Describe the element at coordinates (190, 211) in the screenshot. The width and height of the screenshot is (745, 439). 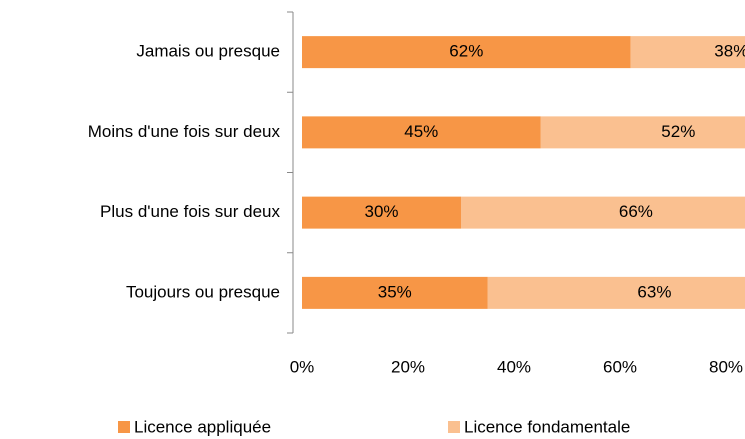
I see `category-label: Plus d'une fois sur deux` at that location.